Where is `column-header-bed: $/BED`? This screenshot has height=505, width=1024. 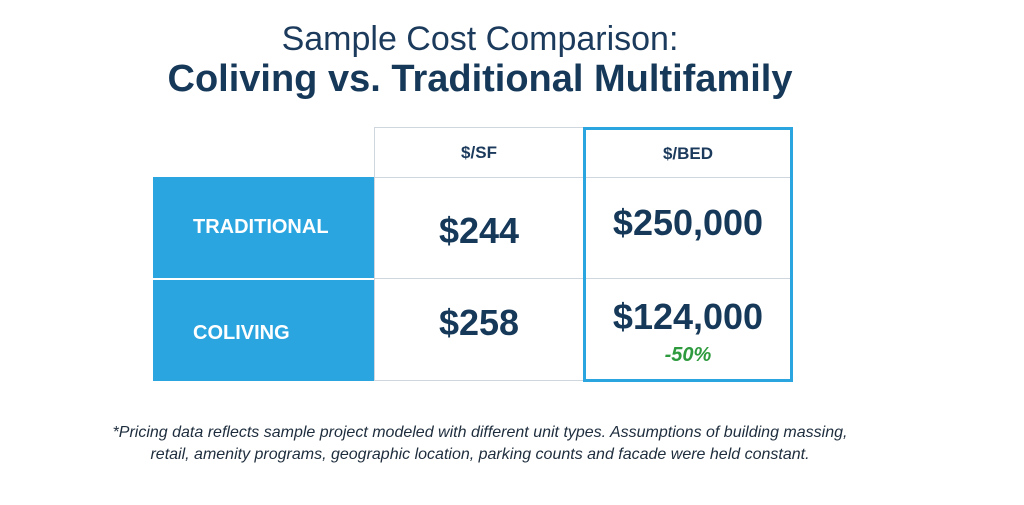 column-header-bed: $/BED is located at coordinates (688, 153).